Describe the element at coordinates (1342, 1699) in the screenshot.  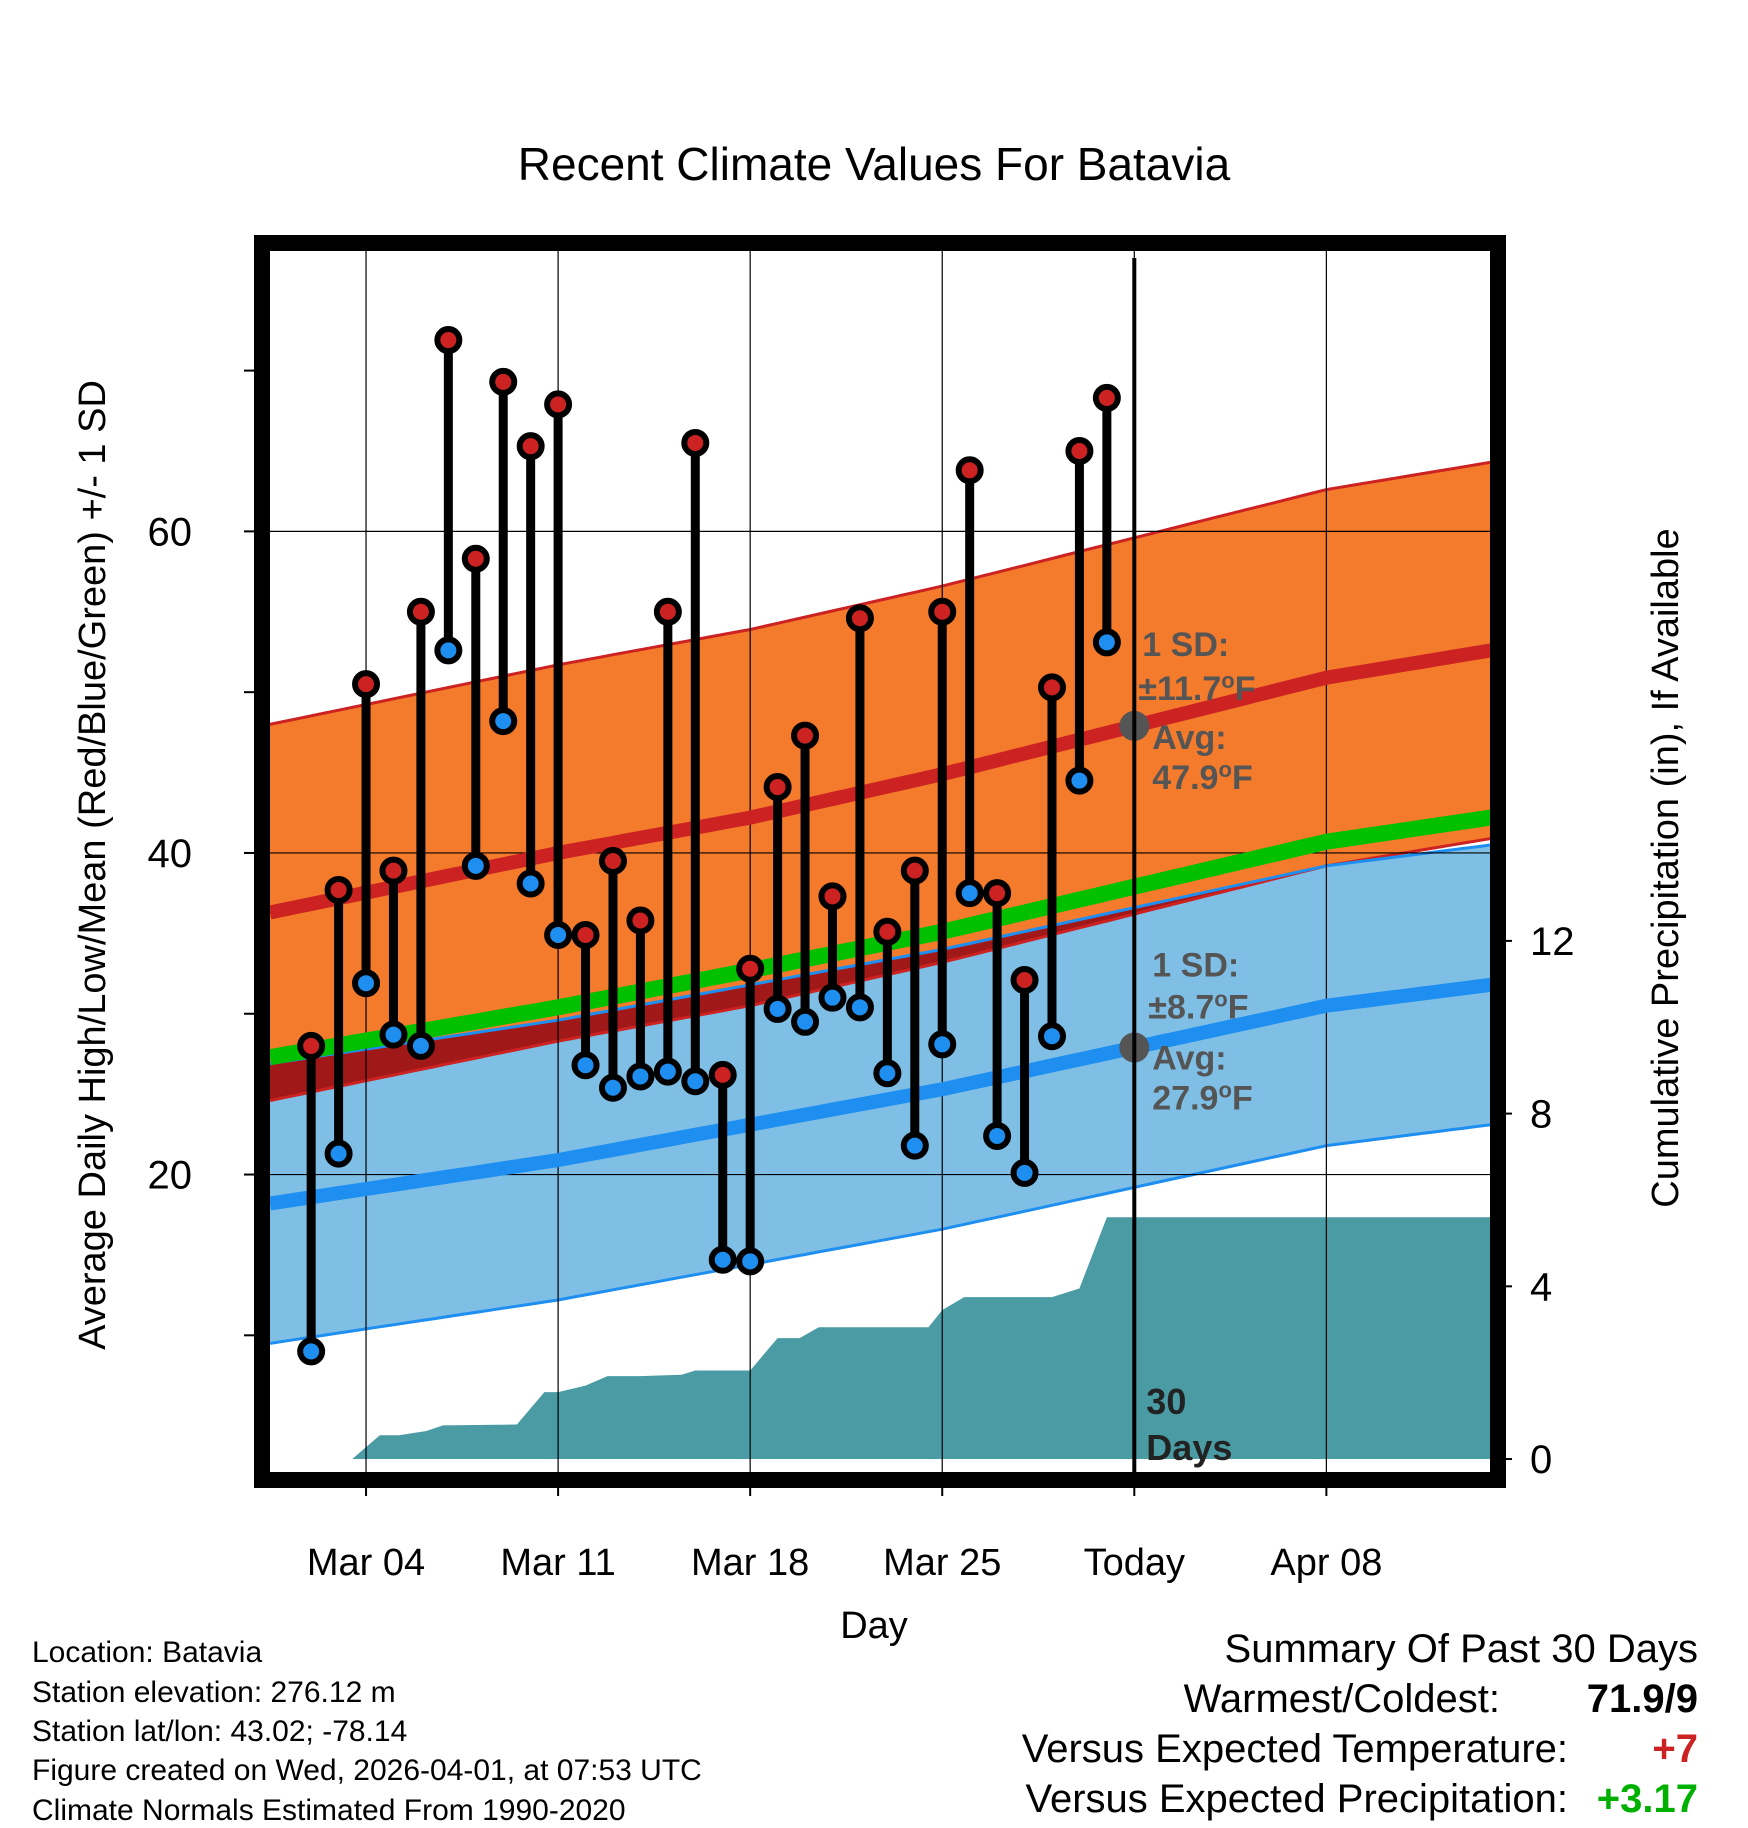
I see `summary-warmest-label: Warmest/Coldest:` at that location.